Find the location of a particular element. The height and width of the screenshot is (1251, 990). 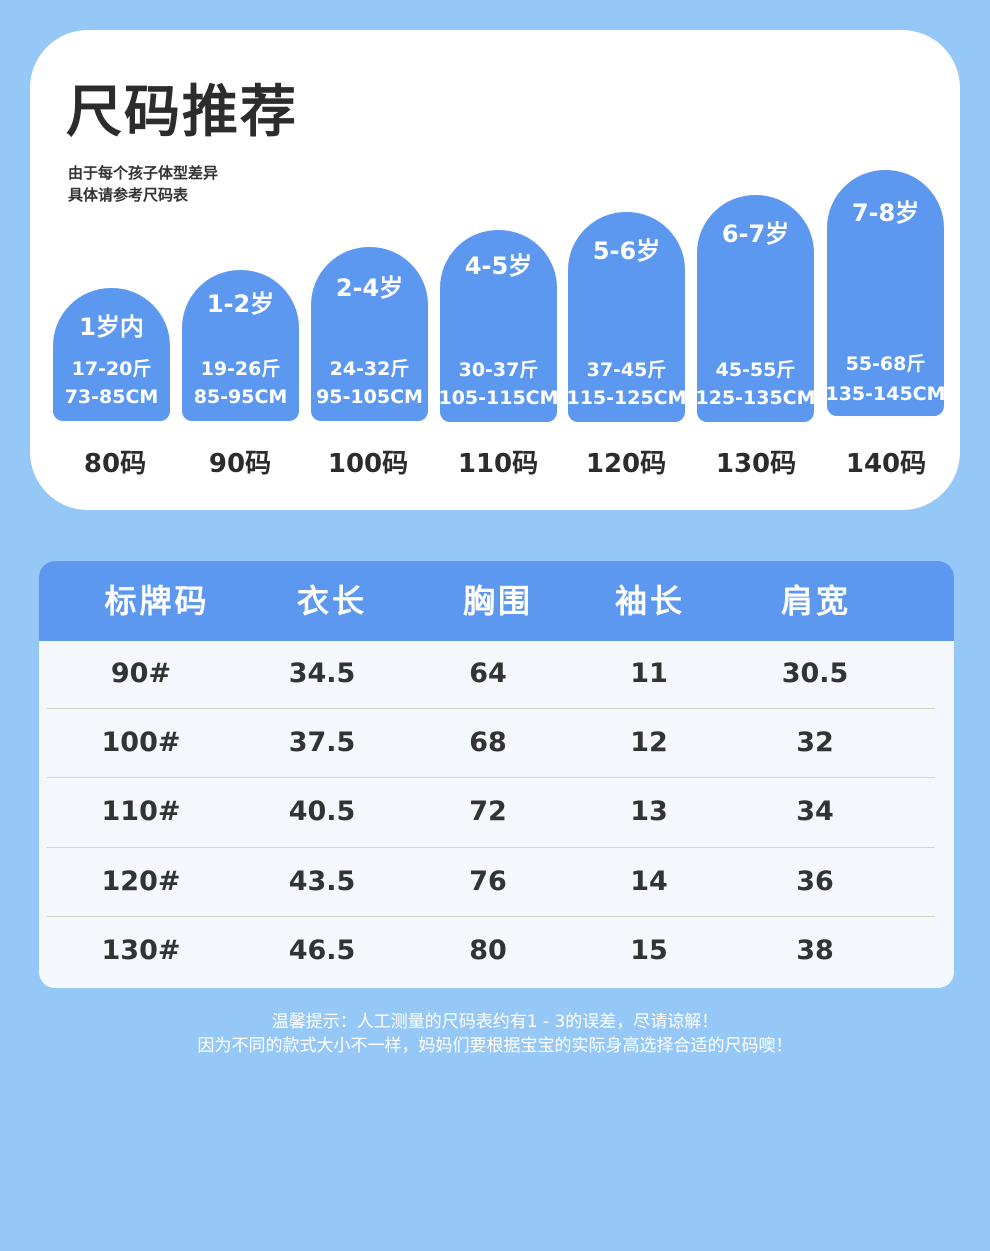

height-range: 115-125CM is located at coordinates (626, 398).